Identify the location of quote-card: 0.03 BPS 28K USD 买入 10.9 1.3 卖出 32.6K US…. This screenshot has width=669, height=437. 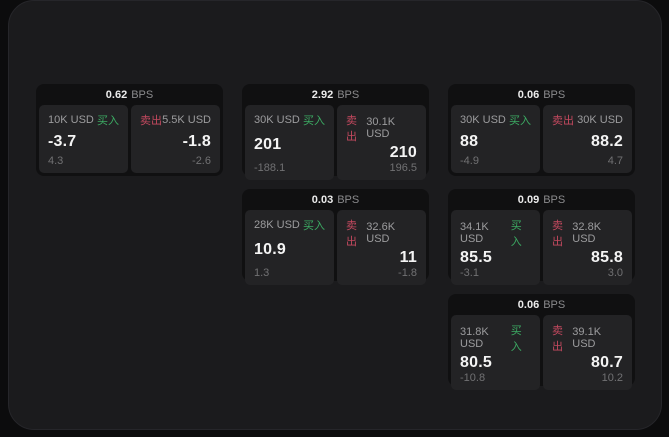
(335, 237).